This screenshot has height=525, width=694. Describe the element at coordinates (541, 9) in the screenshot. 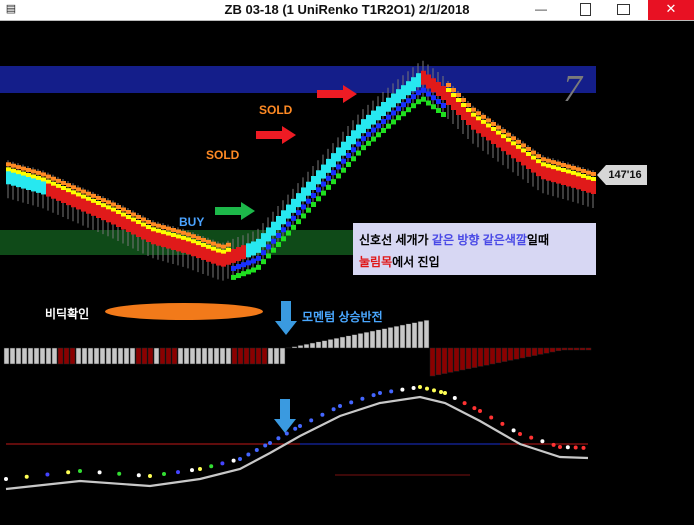

I see `minimize-button: —` at that location.